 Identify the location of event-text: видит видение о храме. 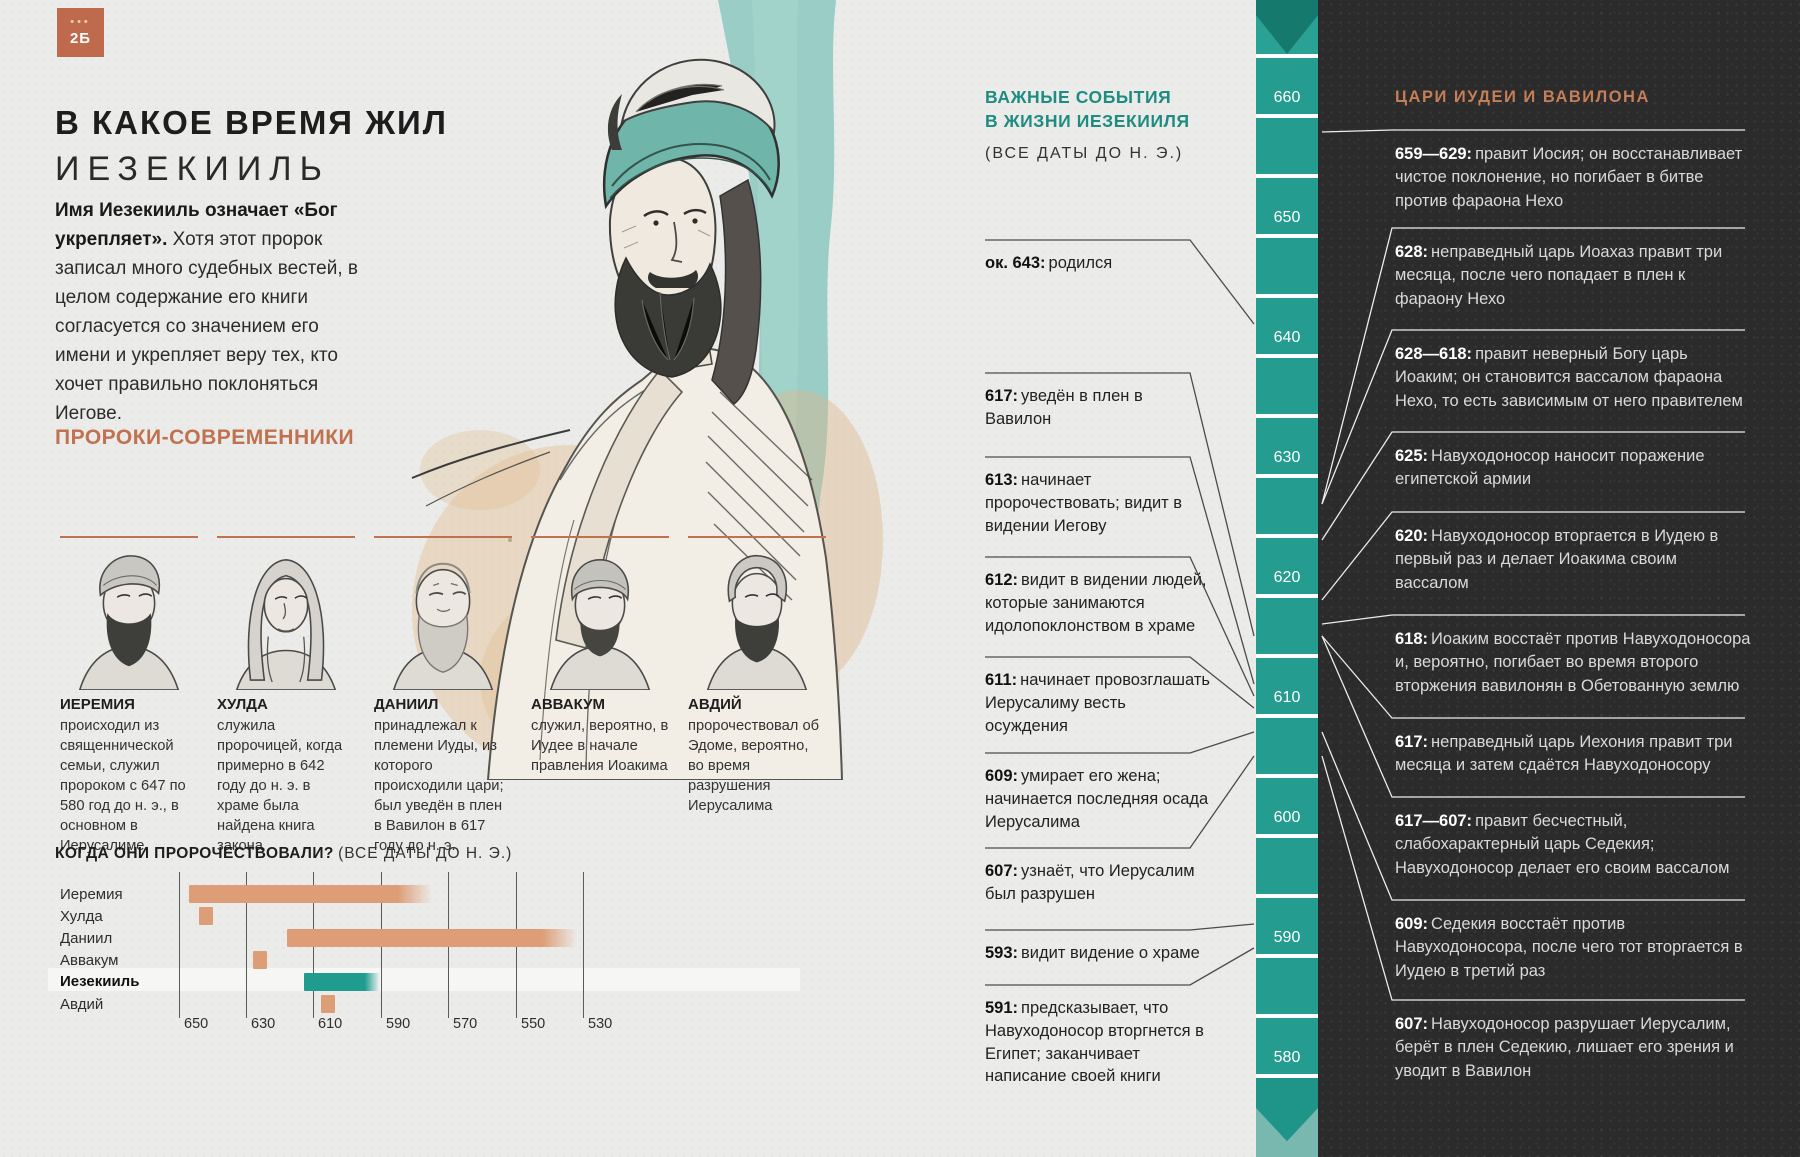
(1110, 953).